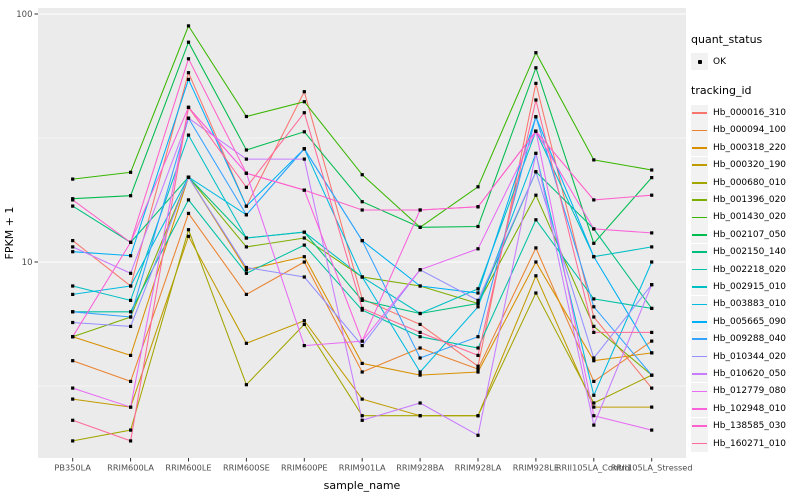  What do you see at coordinates (750, 147) in the screenshot?
I see `legend-label: Hb_000318_220` at bounding box center [750, 147].